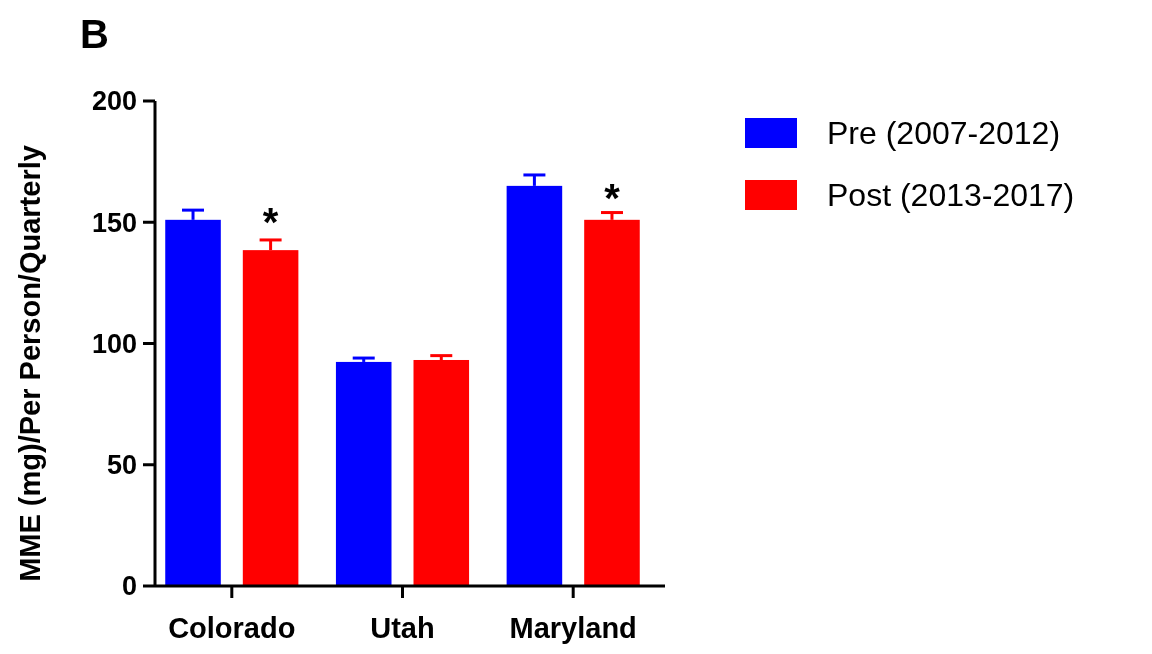 Image resolution: width=1152 pixels, height=654 pixels. What do you see at coordinates (114, 222) in the screenshot?
I see `y-tick-label: 150` at bounding box center [114, 222].